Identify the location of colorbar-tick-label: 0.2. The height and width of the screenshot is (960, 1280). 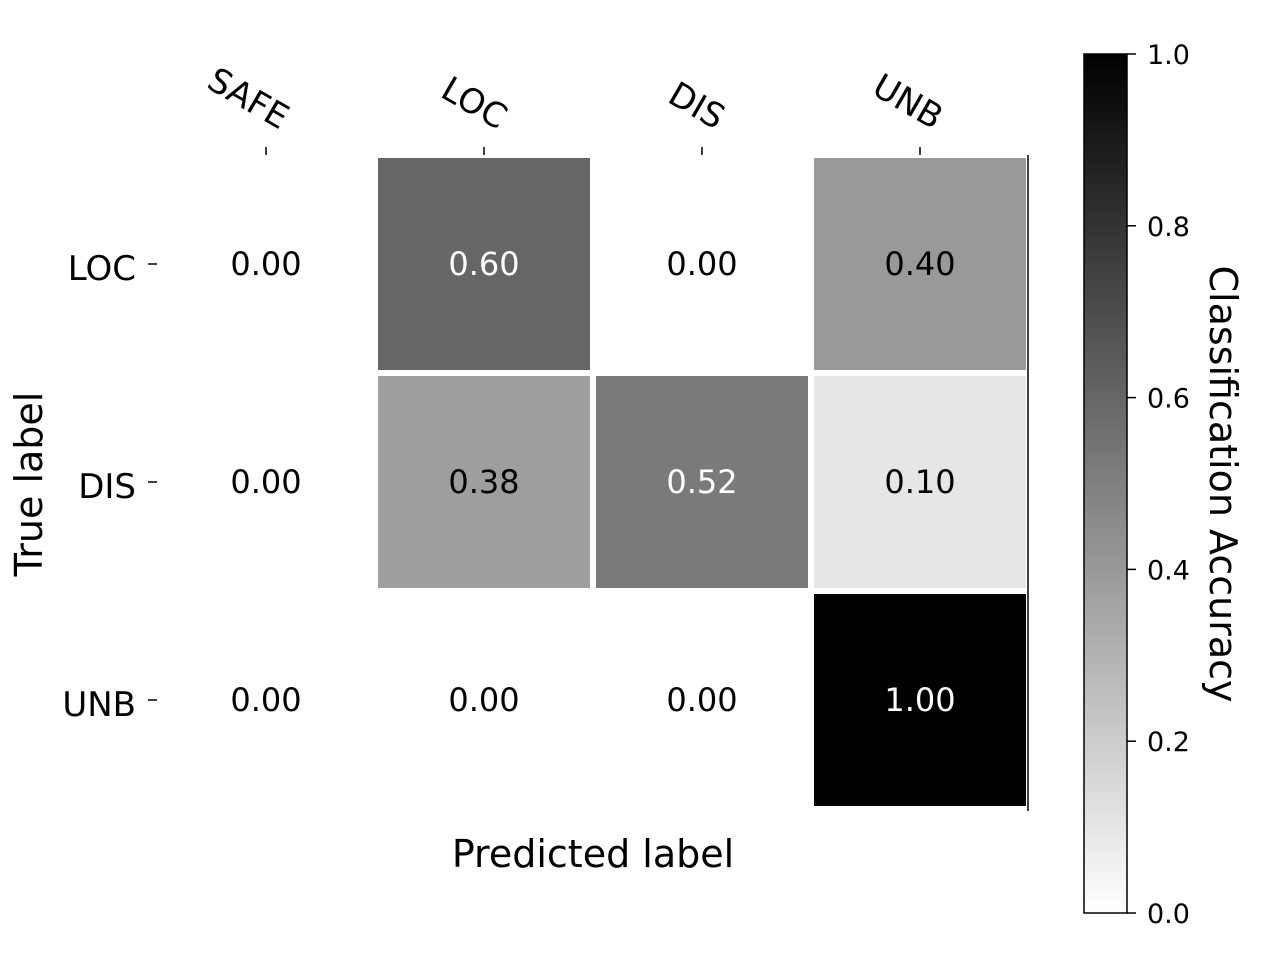
(1168, 742).